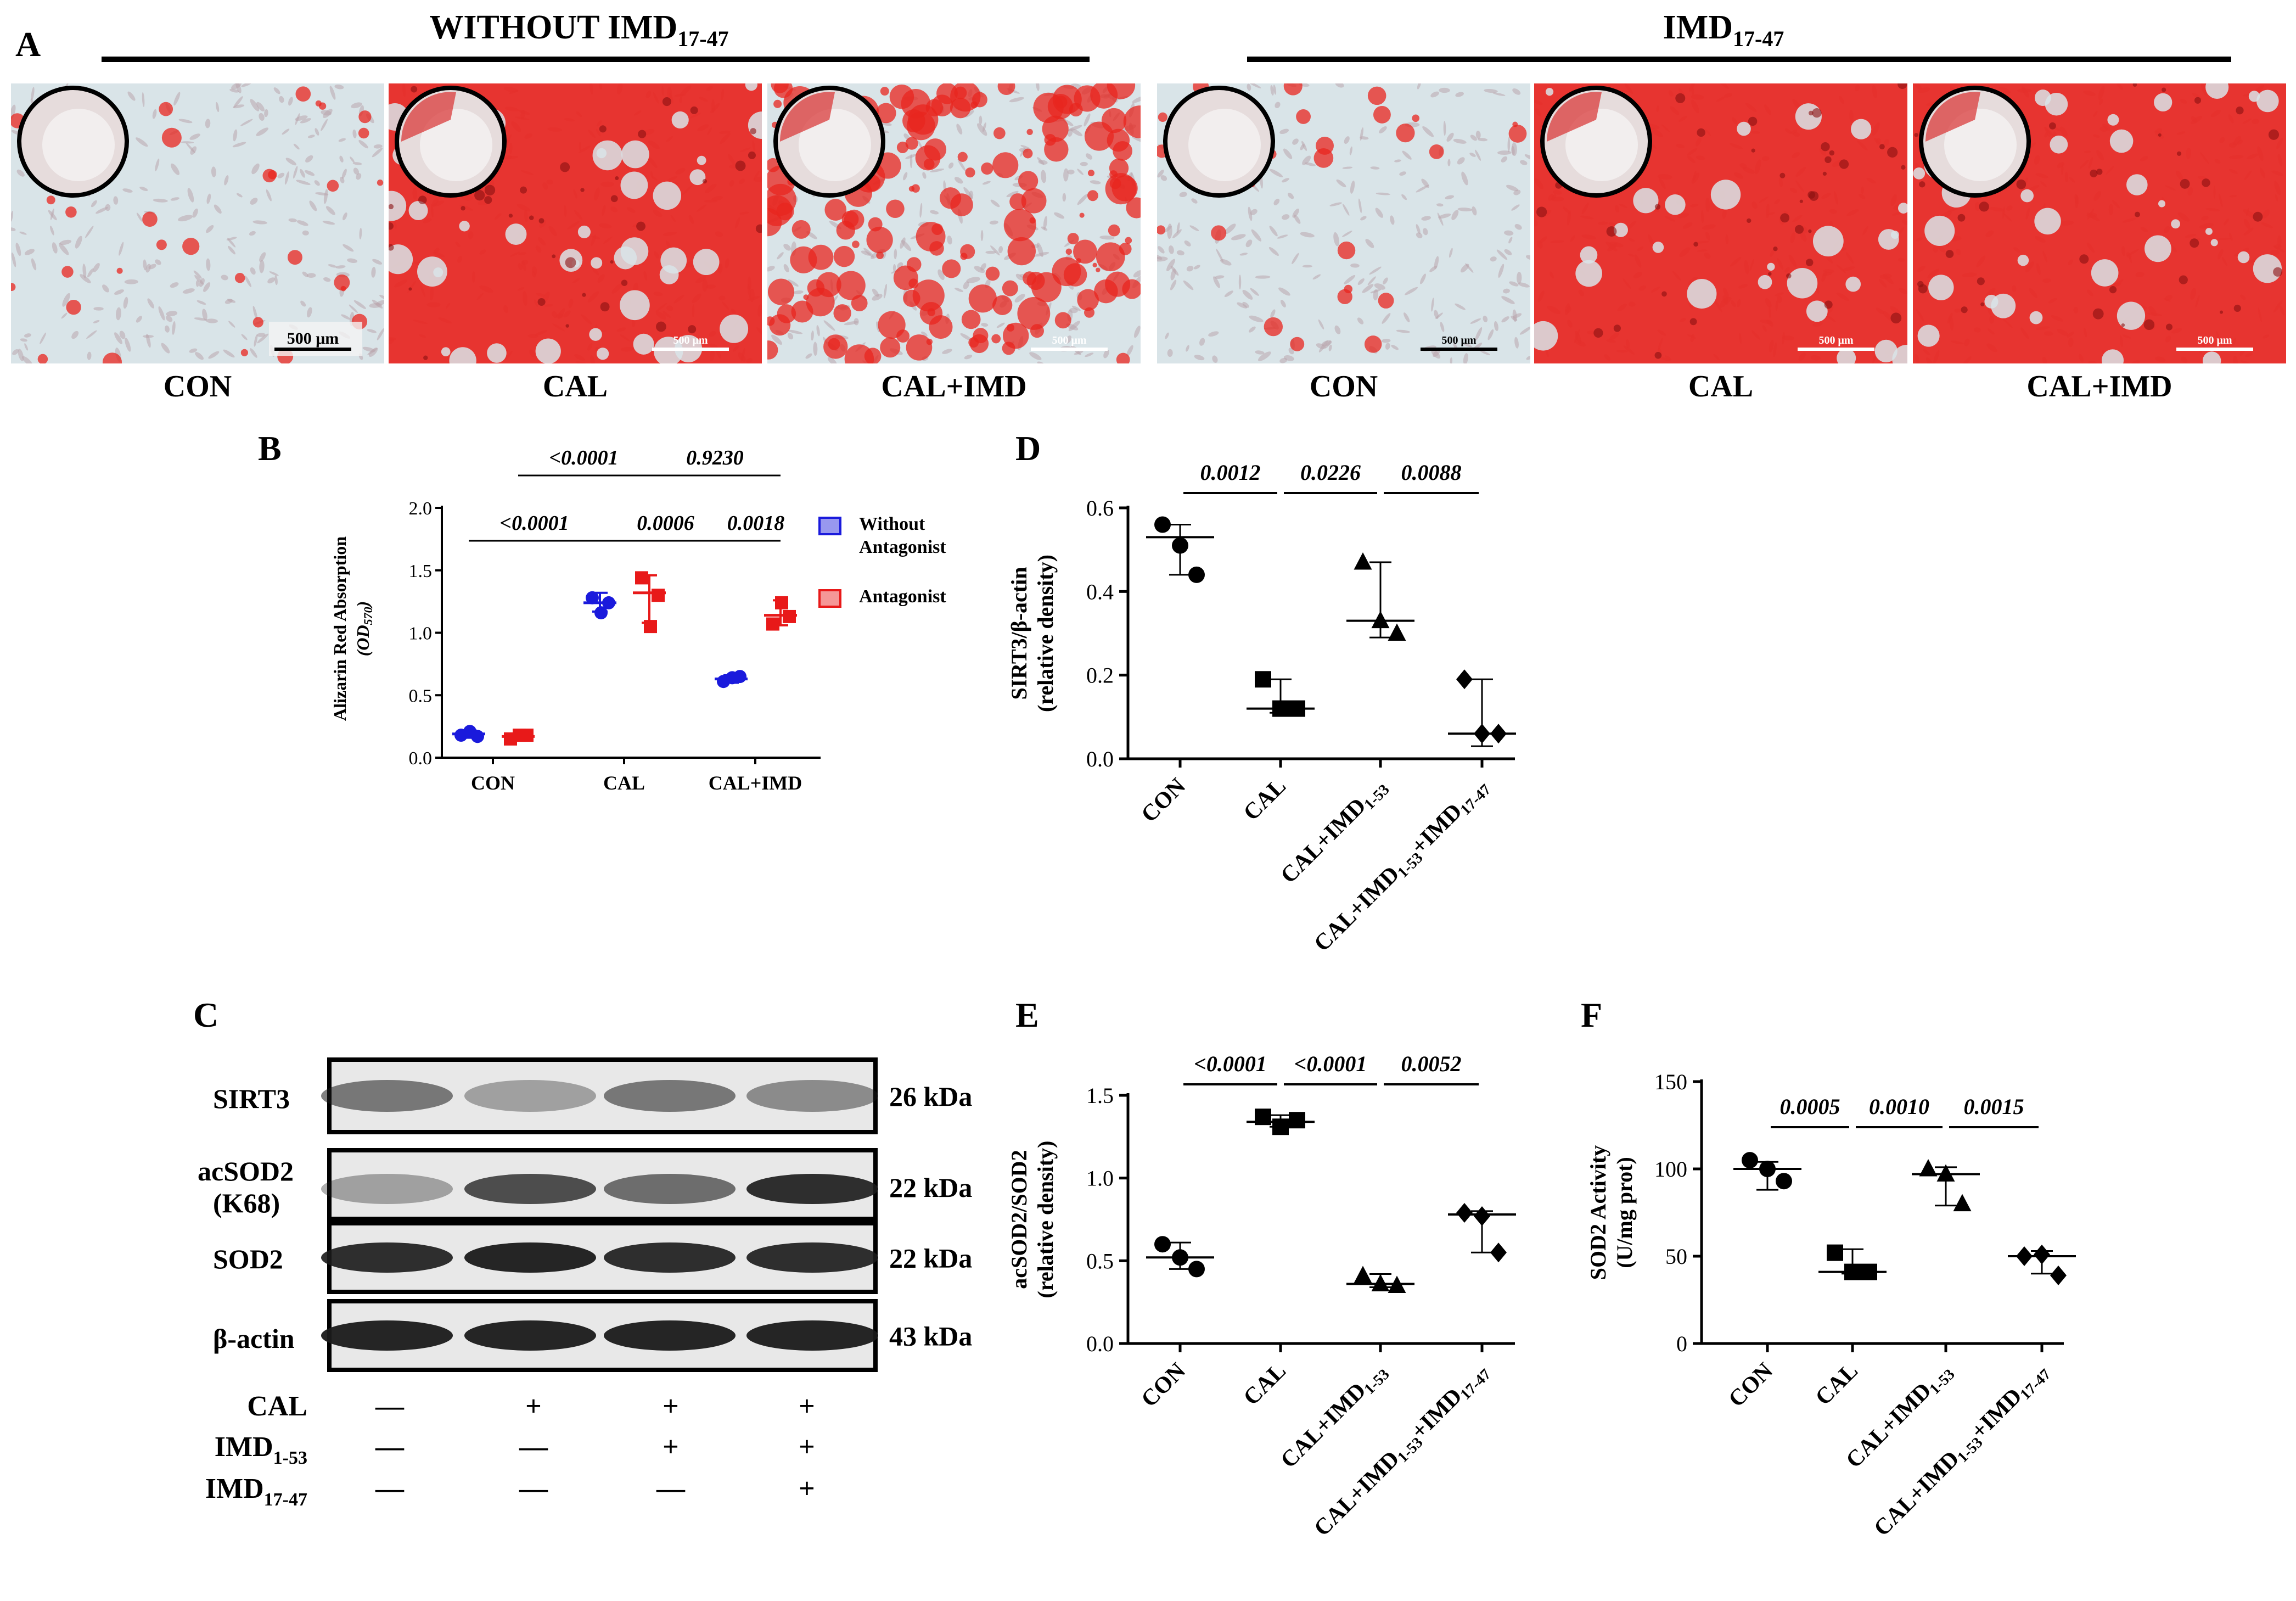 This screenshot has width=2296, height=1601. What do you see at coordinates (583, 457) in the screenshot?
I see `p-value-label: <0.0001` at bounding box center [583, 457].